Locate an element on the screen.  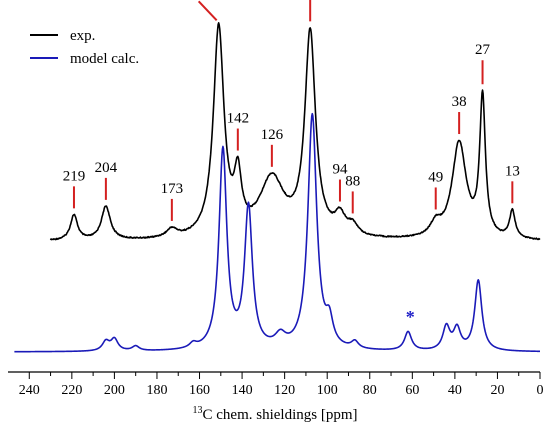
annotation-layer: * is located at coordinates (410, 317).